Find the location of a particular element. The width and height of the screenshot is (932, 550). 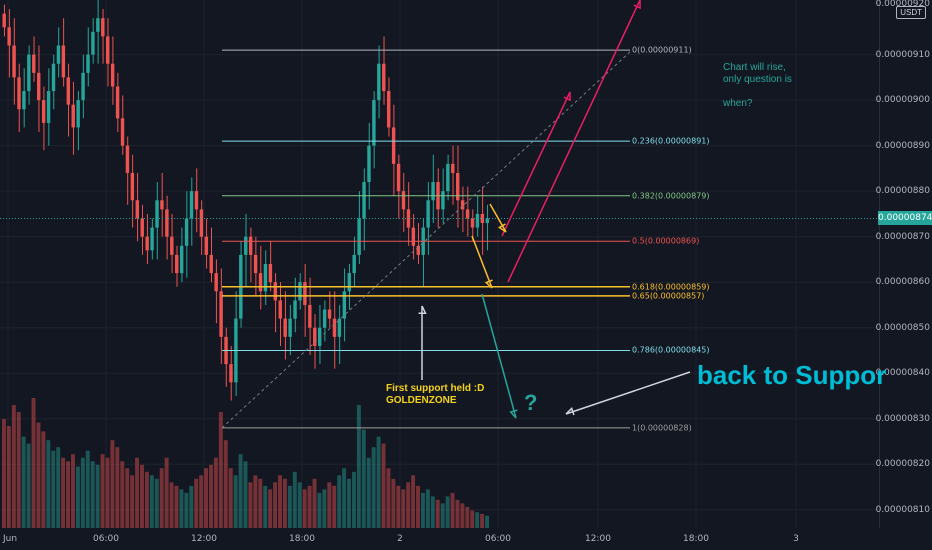

y-tick-label: 0.00000910 is located at coordinates (902, 54).